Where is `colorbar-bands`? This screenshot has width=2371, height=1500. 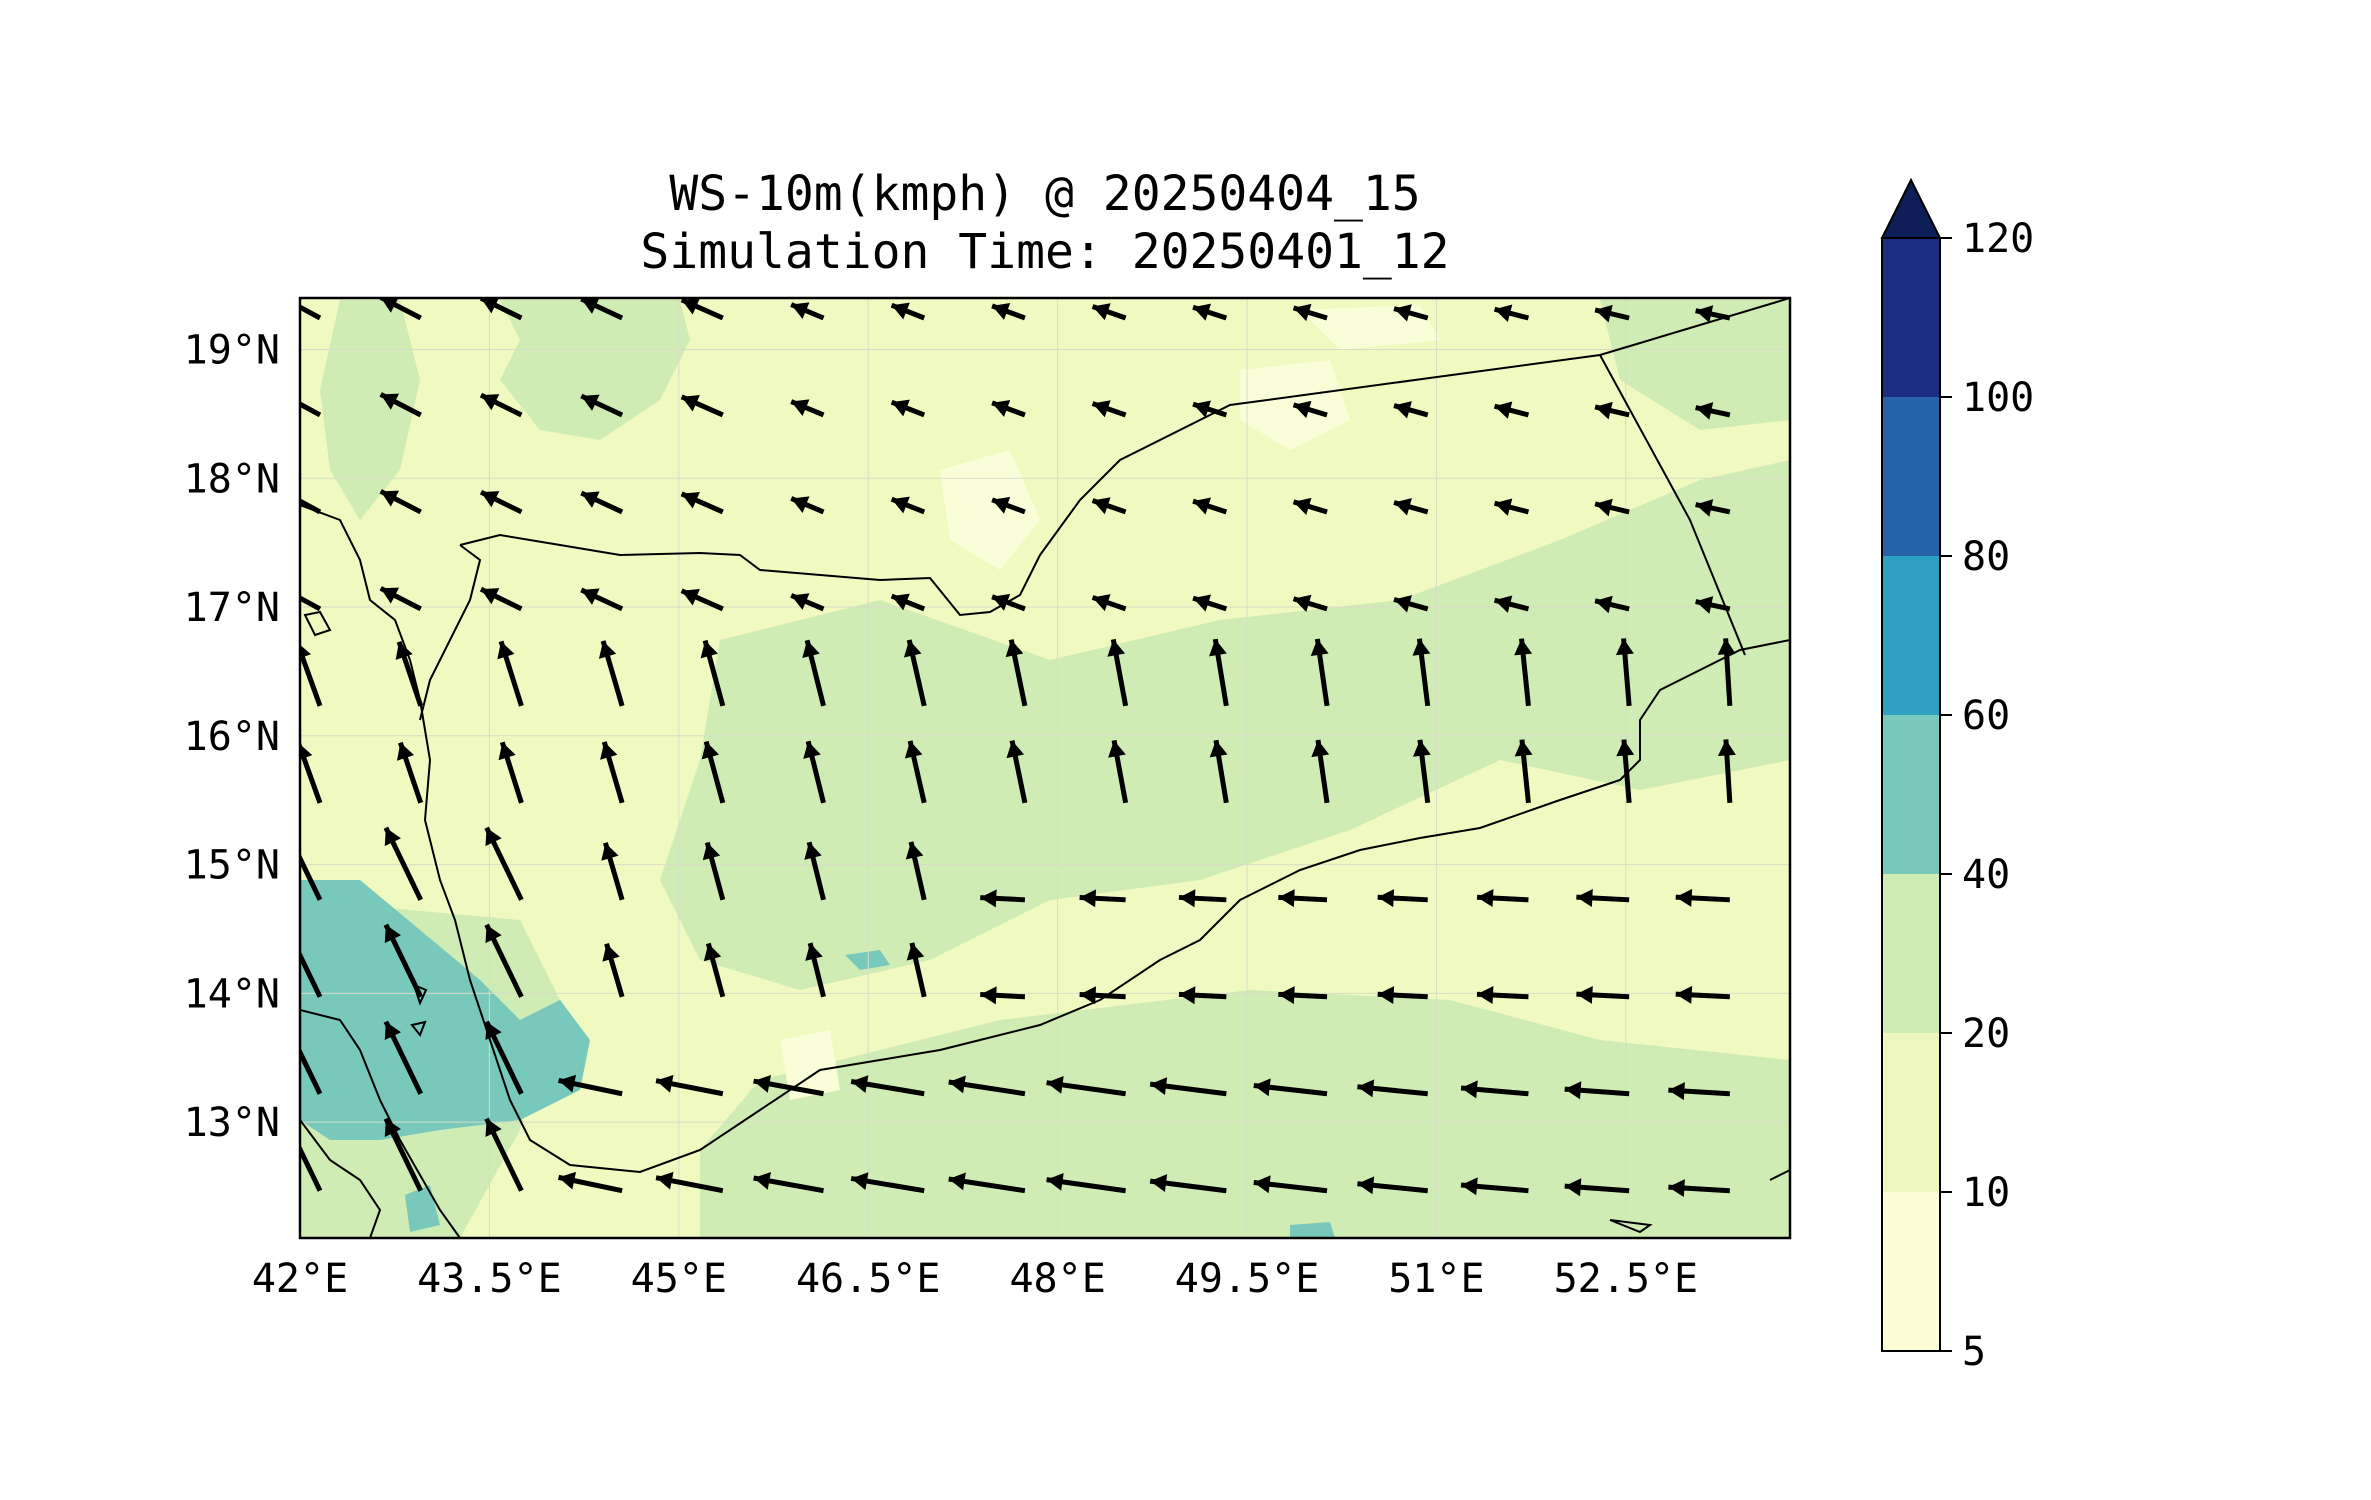 colorbar-bands is located at coordinates (1911, 794).